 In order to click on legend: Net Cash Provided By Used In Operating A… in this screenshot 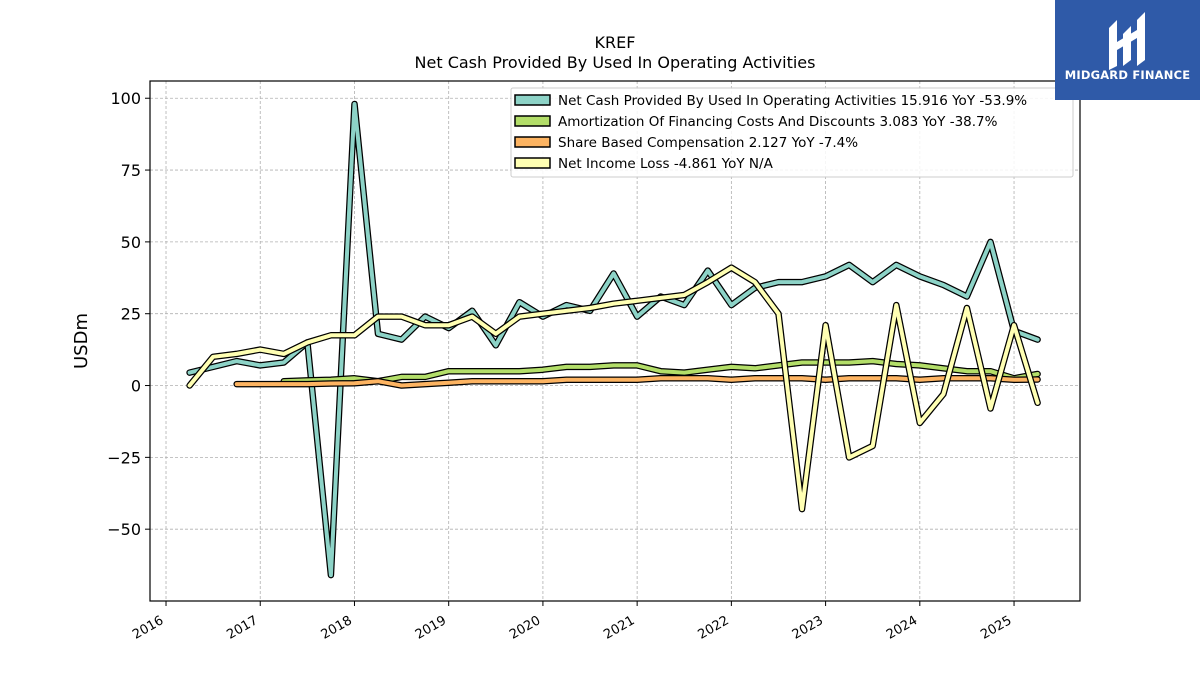, I will do `click(792, 132)`.